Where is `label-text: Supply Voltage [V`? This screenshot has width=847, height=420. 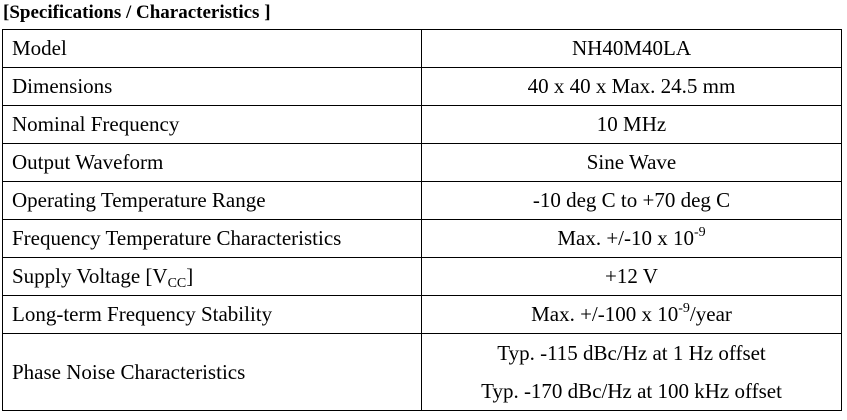
label-text: Supply Voltage [V is located at coordinates (90, 276).